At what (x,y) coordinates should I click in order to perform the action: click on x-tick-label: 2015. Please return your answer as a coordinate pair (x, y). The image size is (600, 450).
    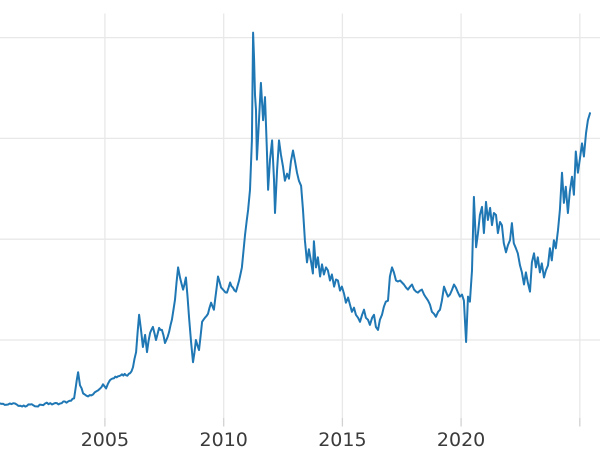
    Looking at the image, I should click on (342, 439).